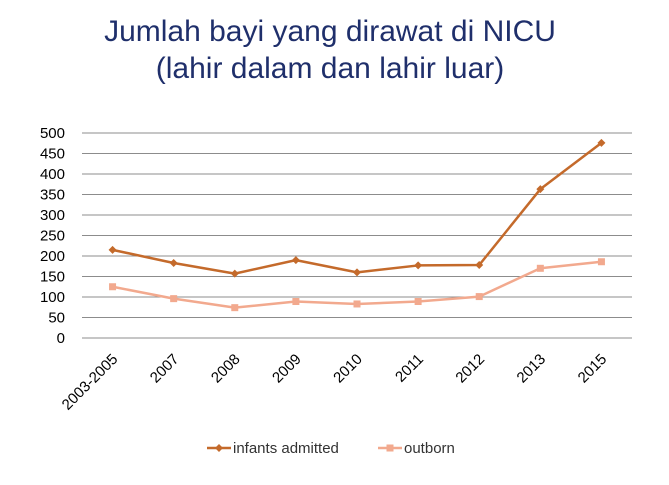 The width and height of the screenshot is (669, 485). Describe the element at coordinates (52, 195) in the screenshot. I see `y-tick-label: 350` at that location.